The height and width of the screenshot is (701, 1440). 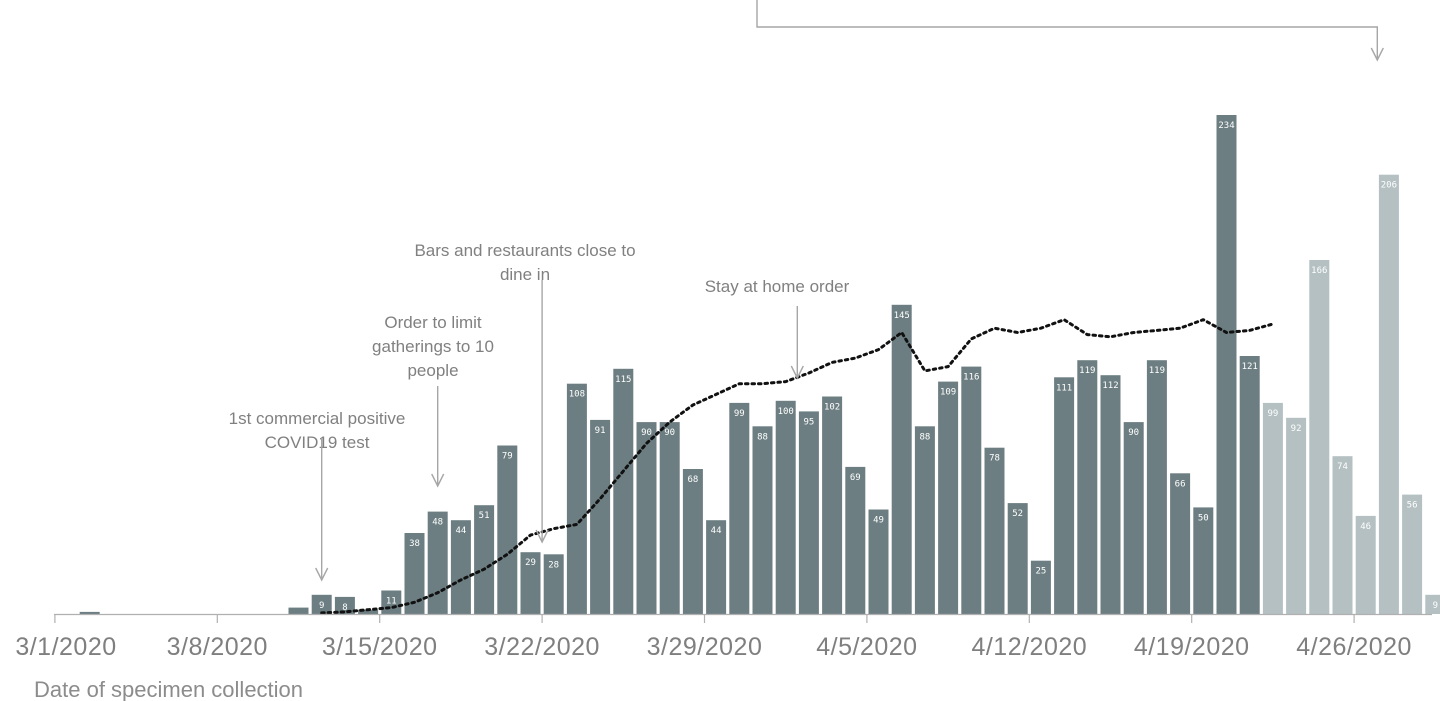 I want to click on bar-value-label: 121, so click(x=1250, y=367).